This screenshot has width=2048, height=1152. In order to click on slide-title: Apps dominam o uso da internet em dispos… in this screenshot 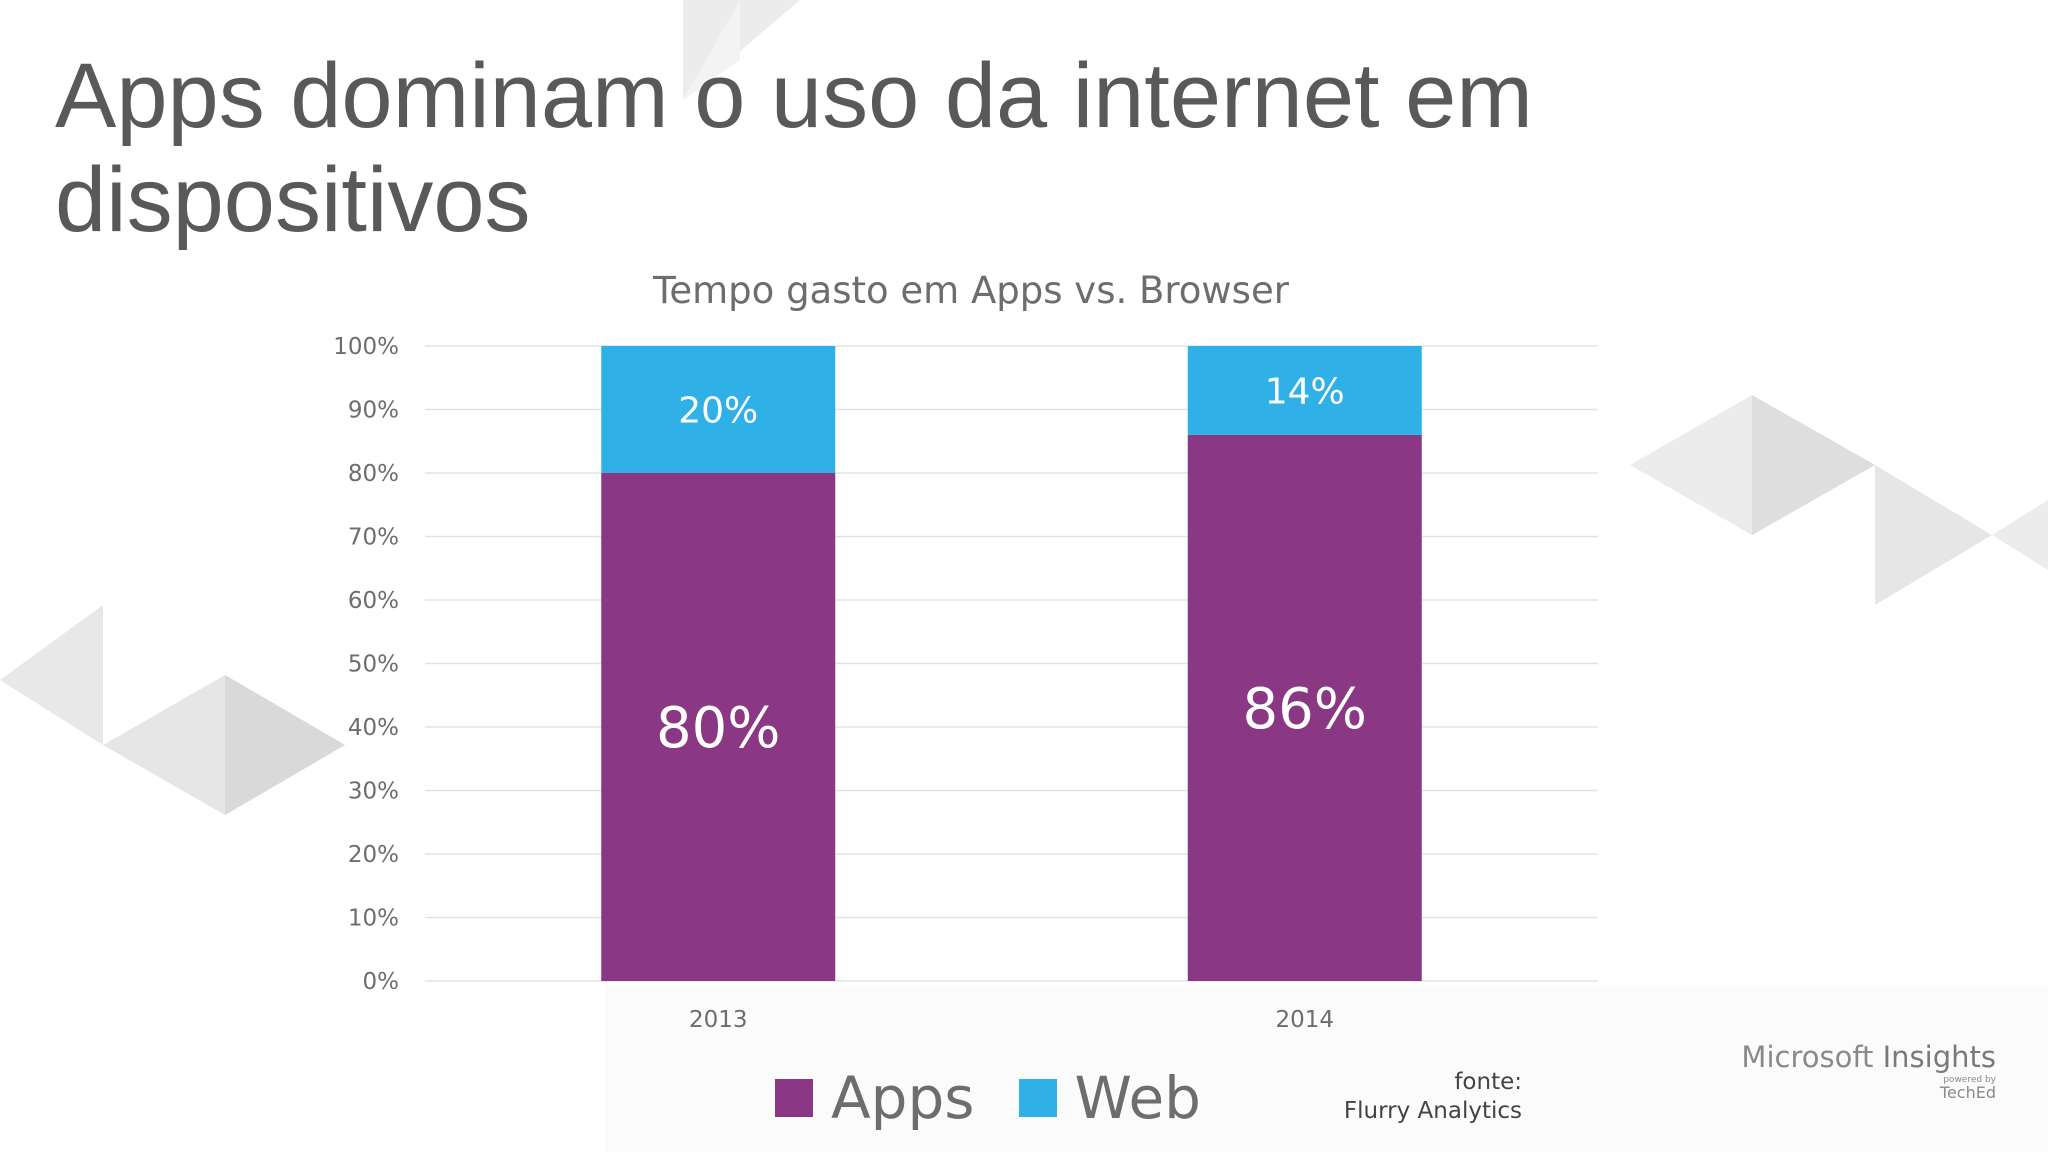, I will do `click(794, 148)`.